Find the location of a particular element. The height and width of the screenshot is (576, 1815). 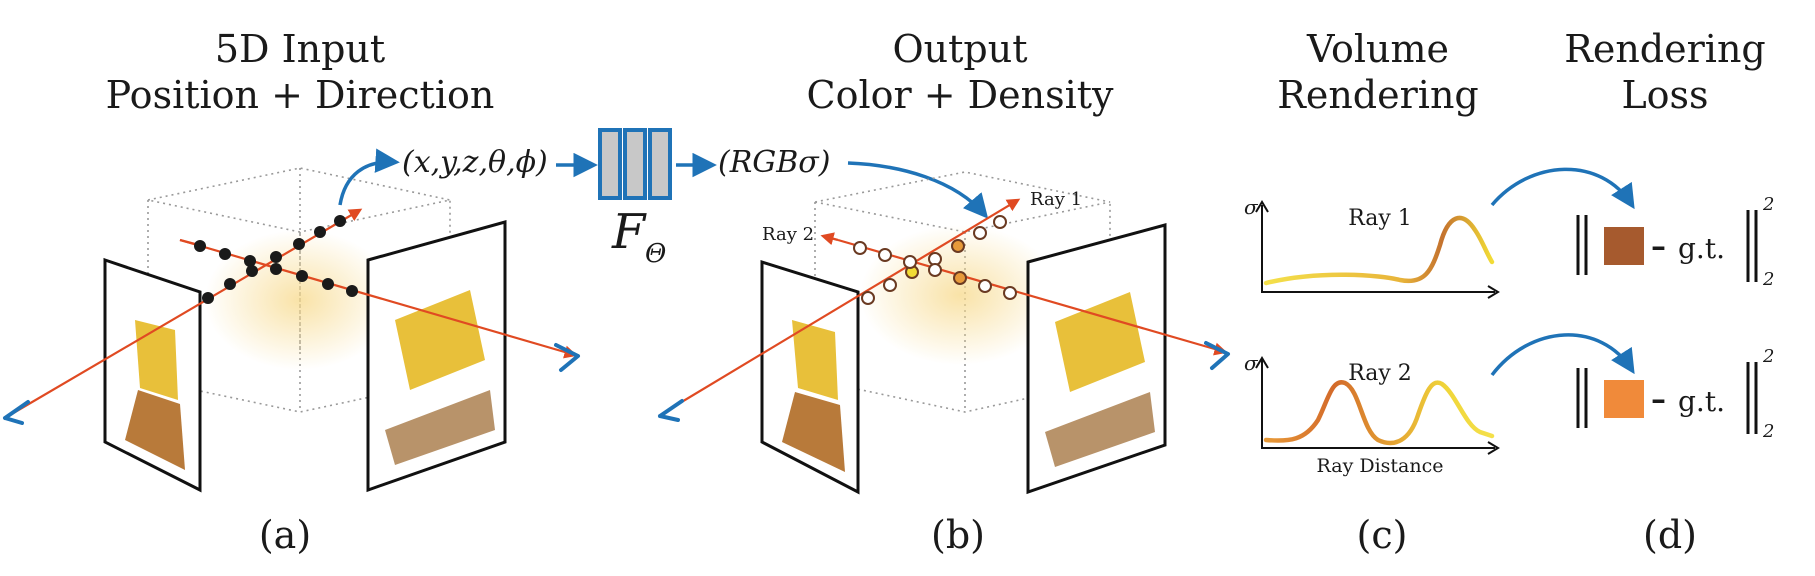

ray-2-label: Ray 2 is located at coordinates (788, 234).